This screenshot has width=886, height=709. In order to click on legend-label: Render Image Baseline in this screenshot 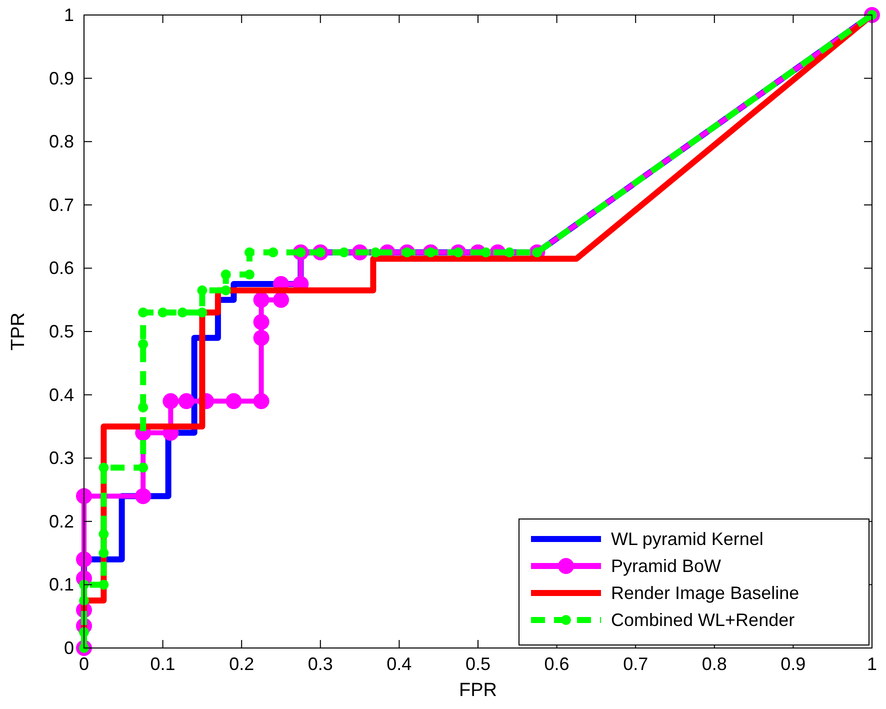, I will do `click(705, 593)`.